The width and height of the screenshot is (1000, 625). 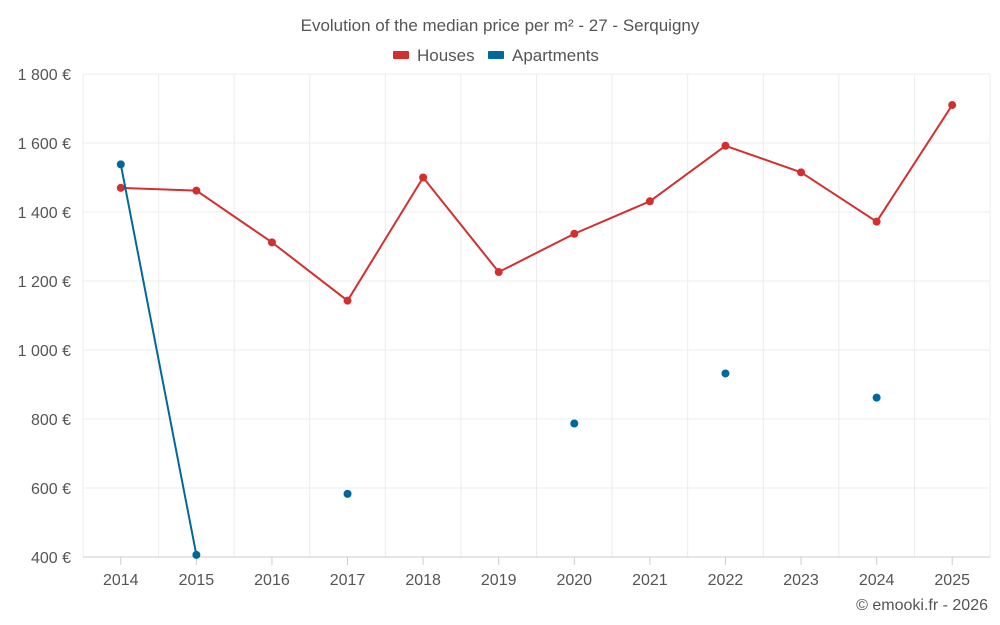 What do you see at coordinates (44, 351) in the screenshot?
I see `y-tick-label: 1 000 €` at bounding box center [44, 351].